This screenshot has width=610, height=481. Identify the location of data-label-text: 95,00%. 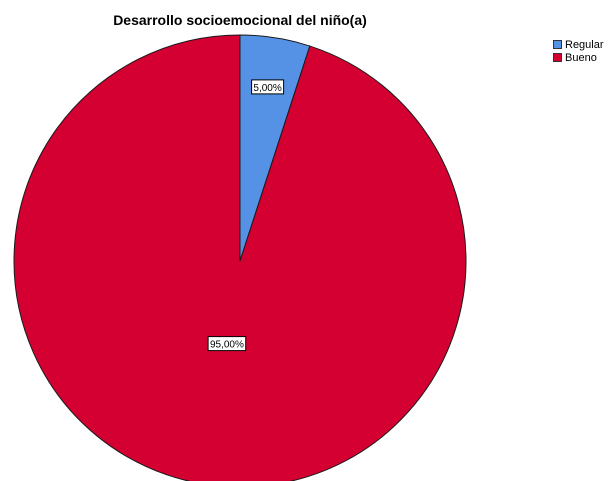
(227, 345).